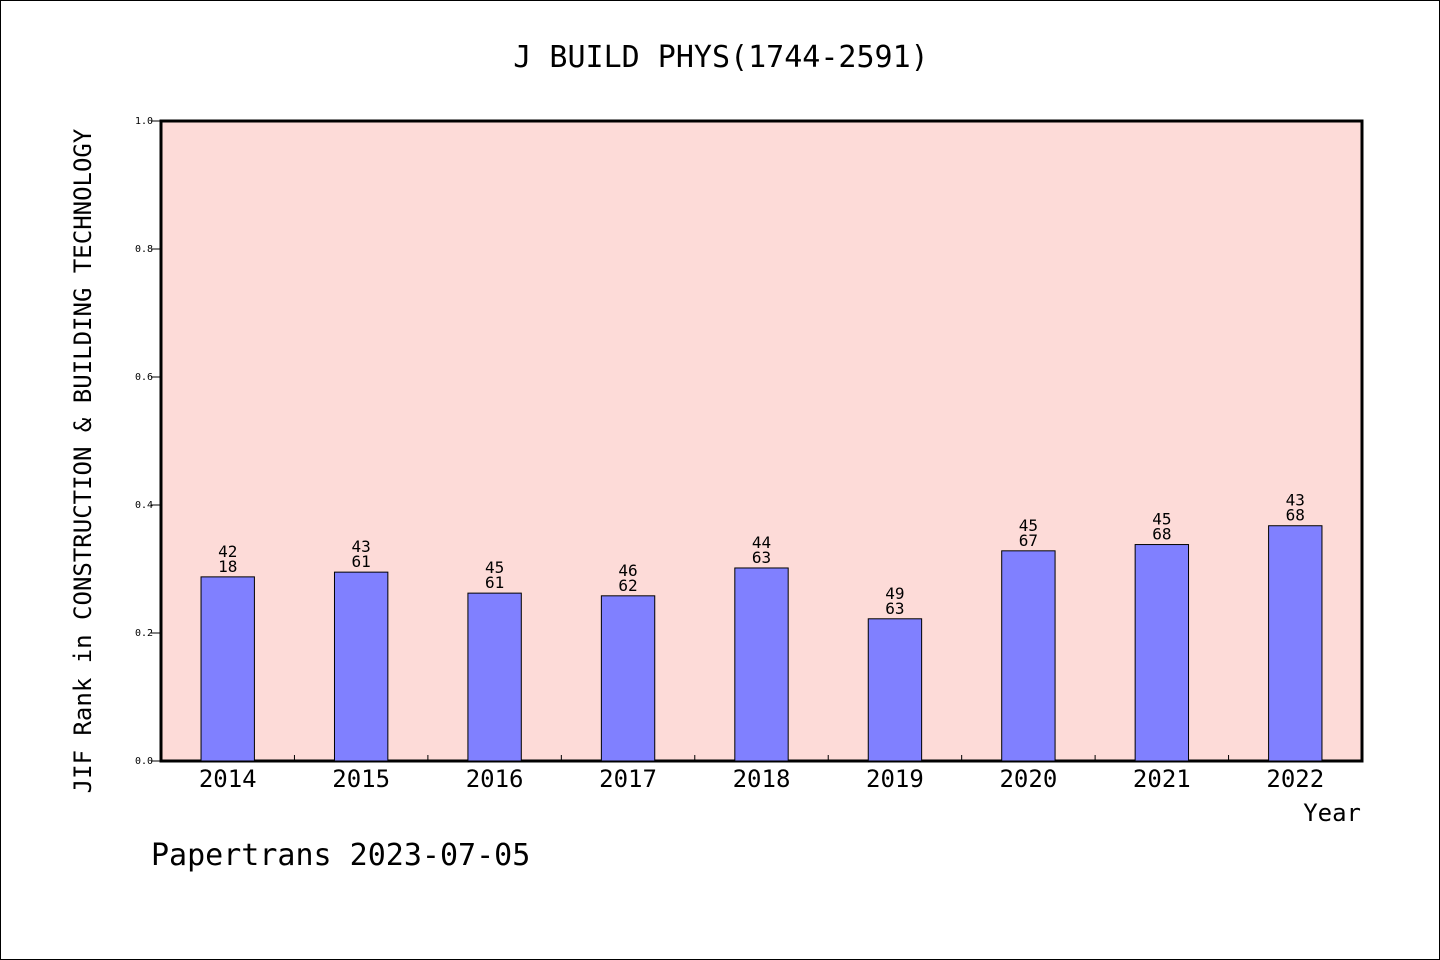  What do you see at coordinates (144, 505) in the screenshot?
I see `y-tick-label: 0.4` at bounding box center [144, 505].